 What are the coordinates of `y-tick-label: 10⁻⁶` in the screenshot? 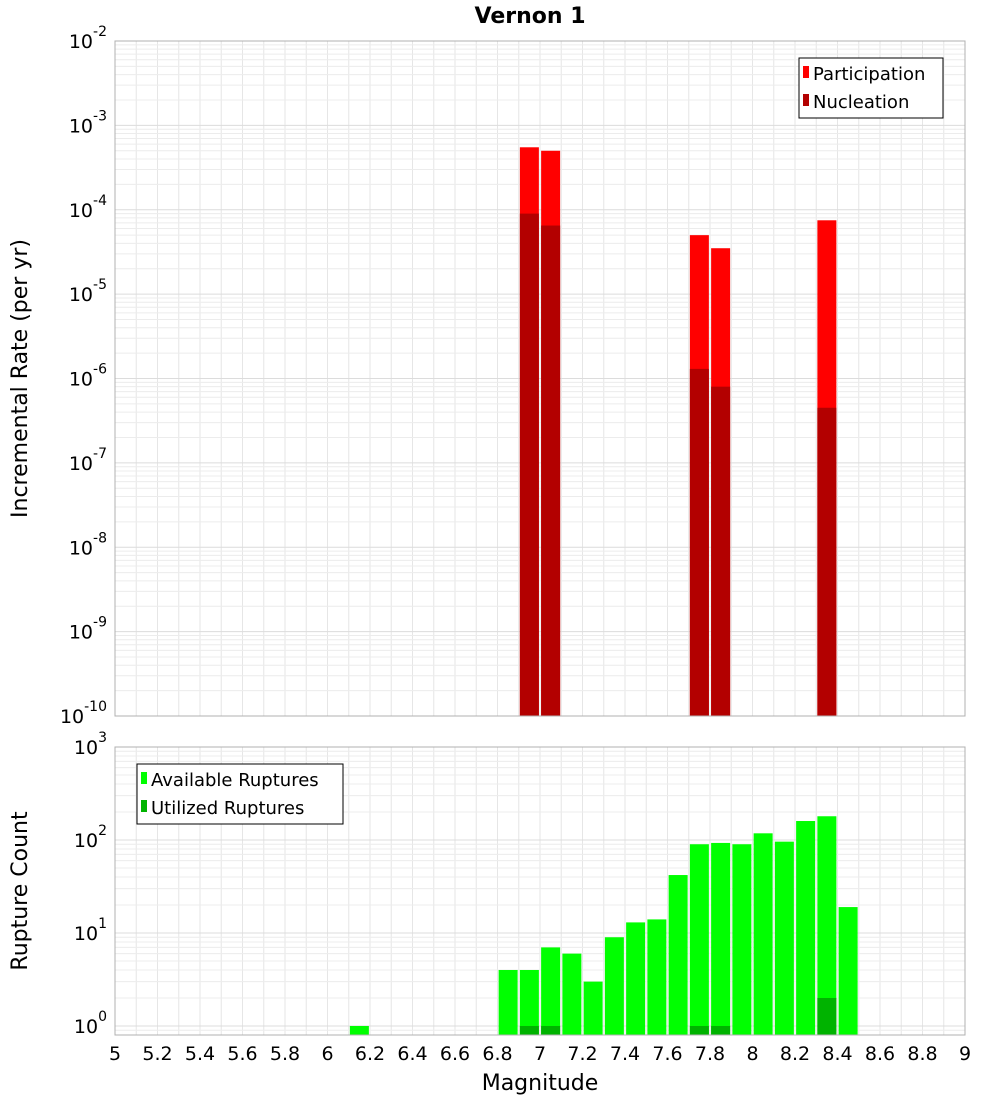 It's located at (88, 376).